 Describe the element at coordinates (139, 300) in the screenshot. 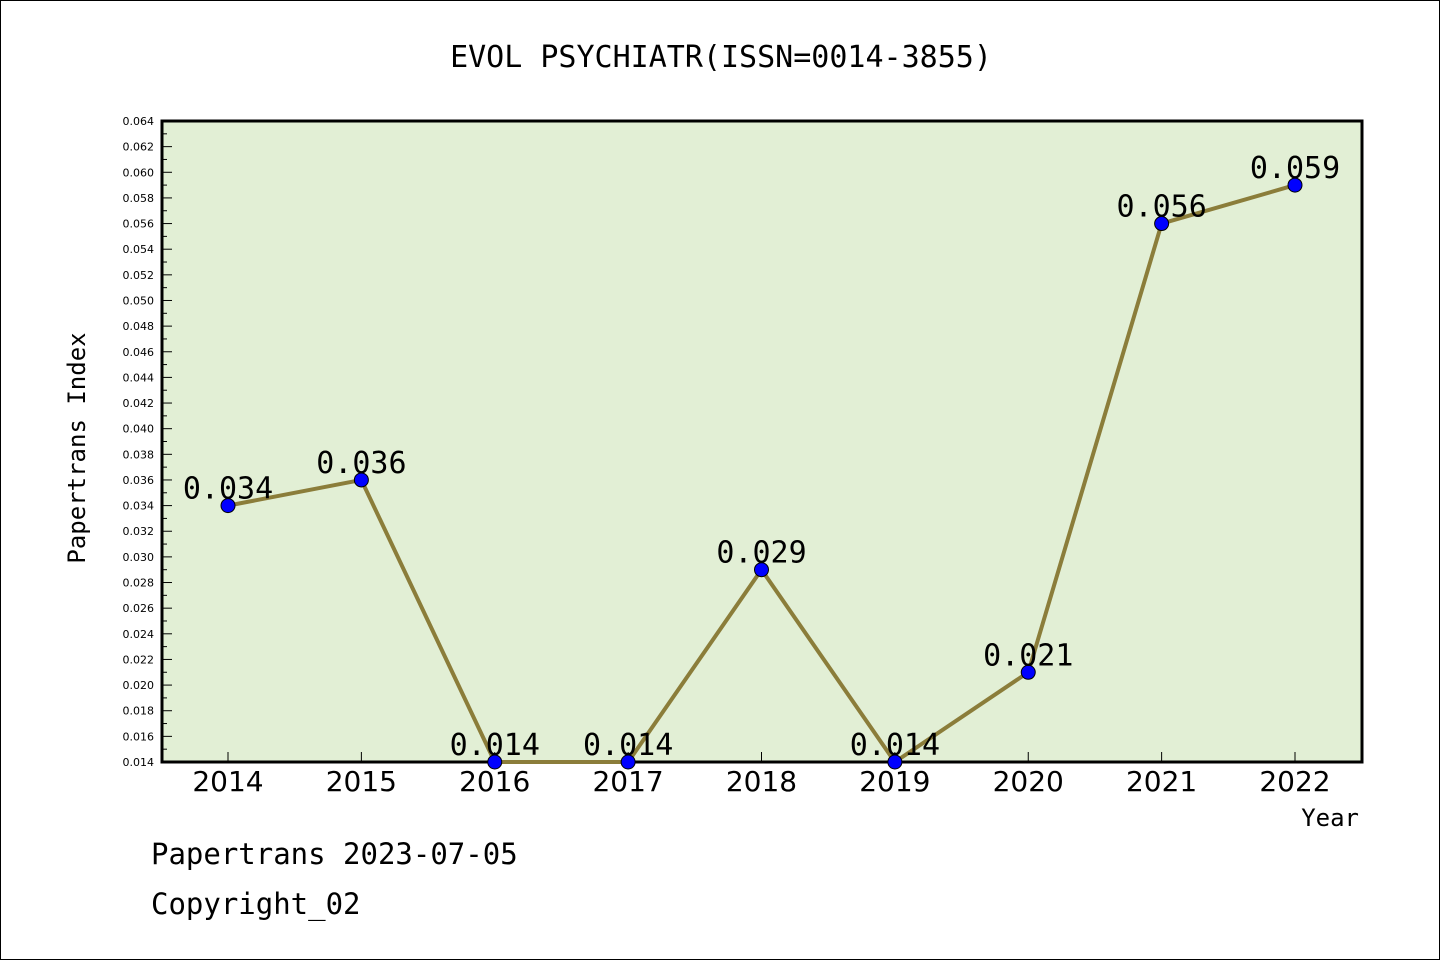

I see `y-tick-label: 0.050` at that location.